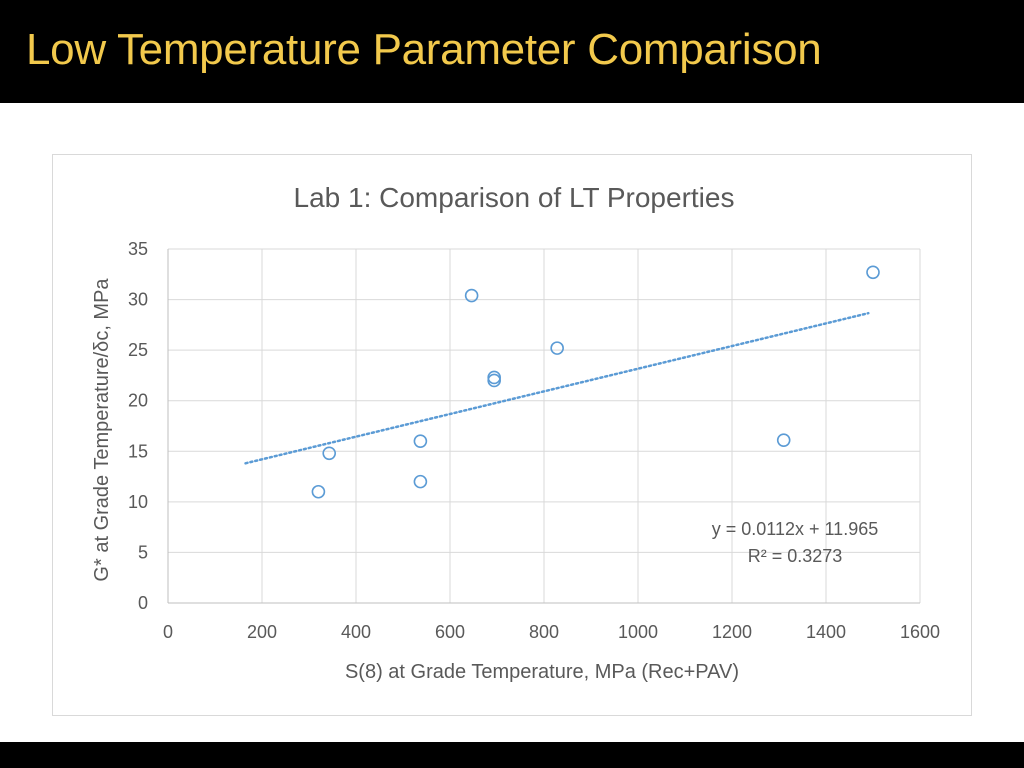 The height and width of the screenshot is (768, 1024). I want to click on trendline, so click(557, 388).